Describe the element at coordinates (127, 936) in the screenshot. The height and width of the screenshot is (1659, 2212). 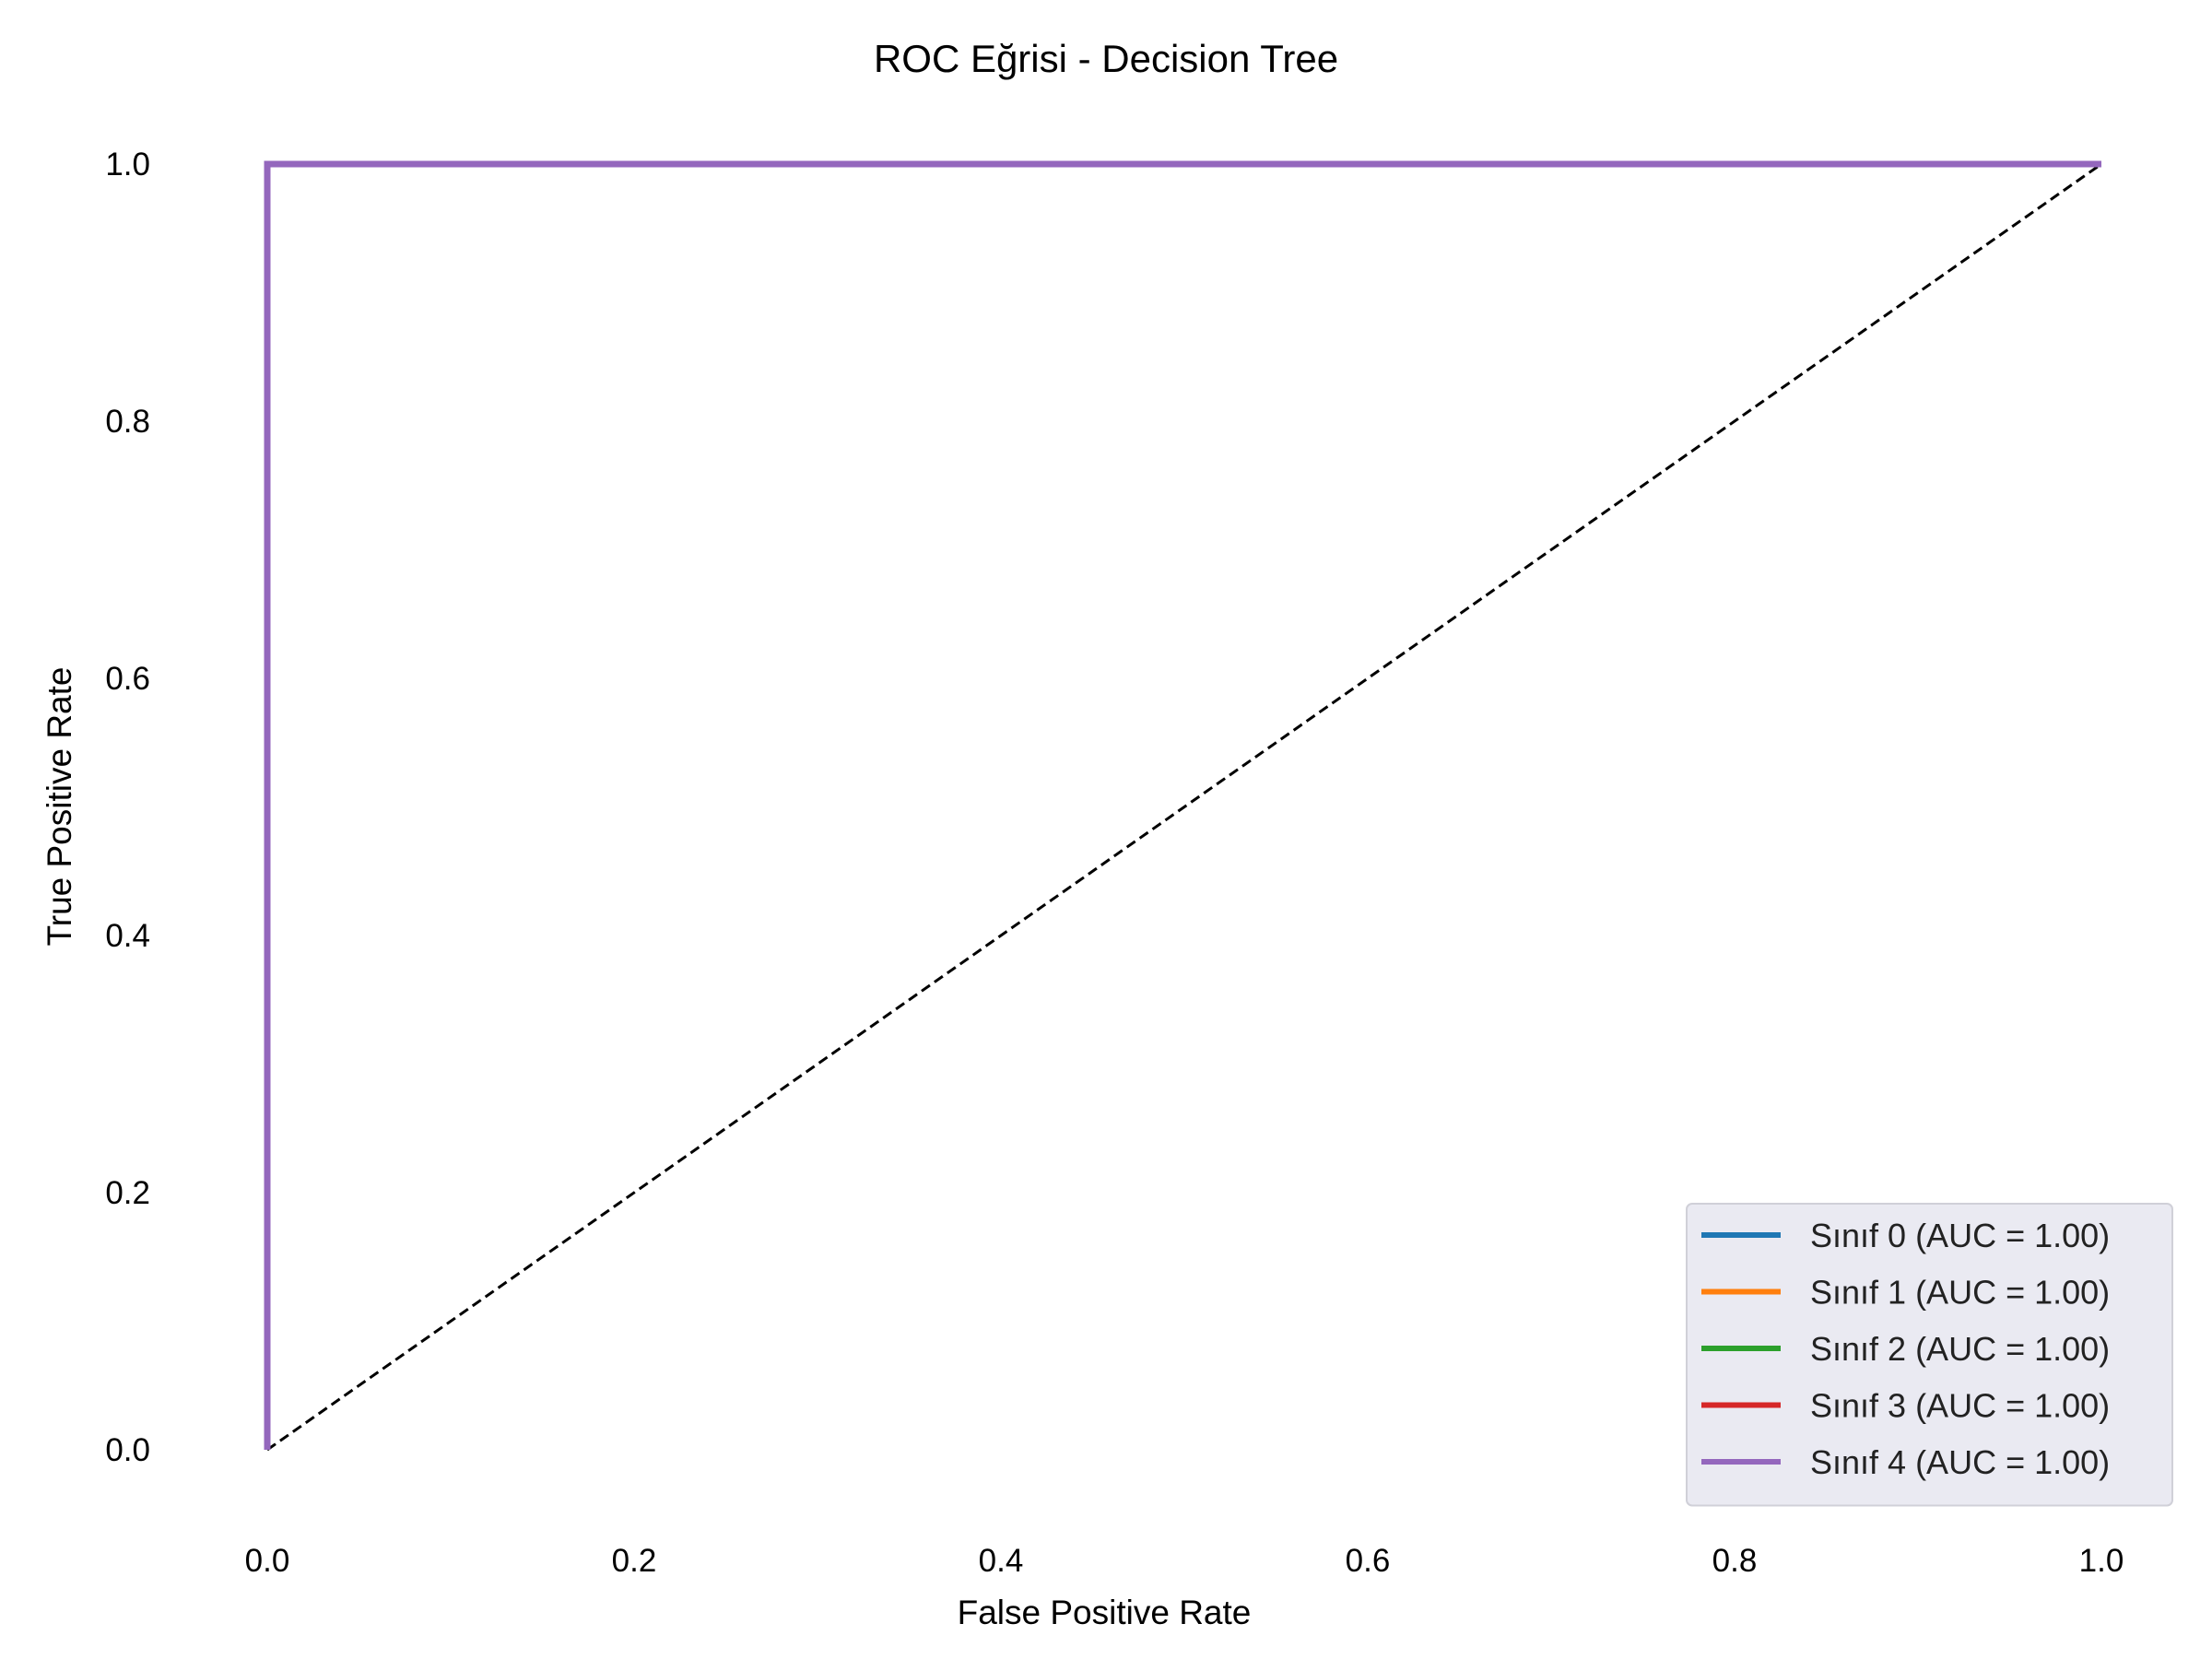
I see `y-tick-label: 0.4` at that location.